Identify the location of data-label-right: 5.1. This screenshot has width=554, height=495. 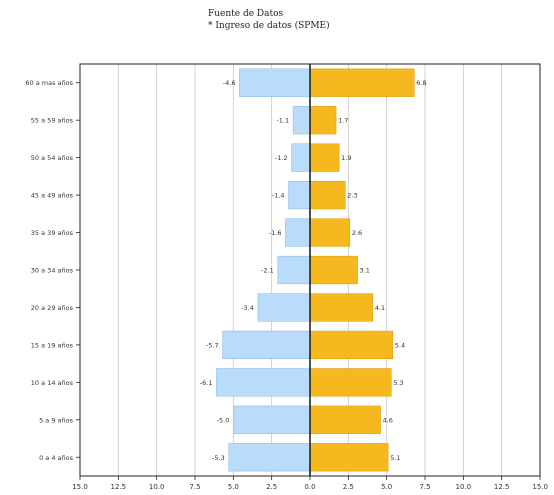
(395, 458).